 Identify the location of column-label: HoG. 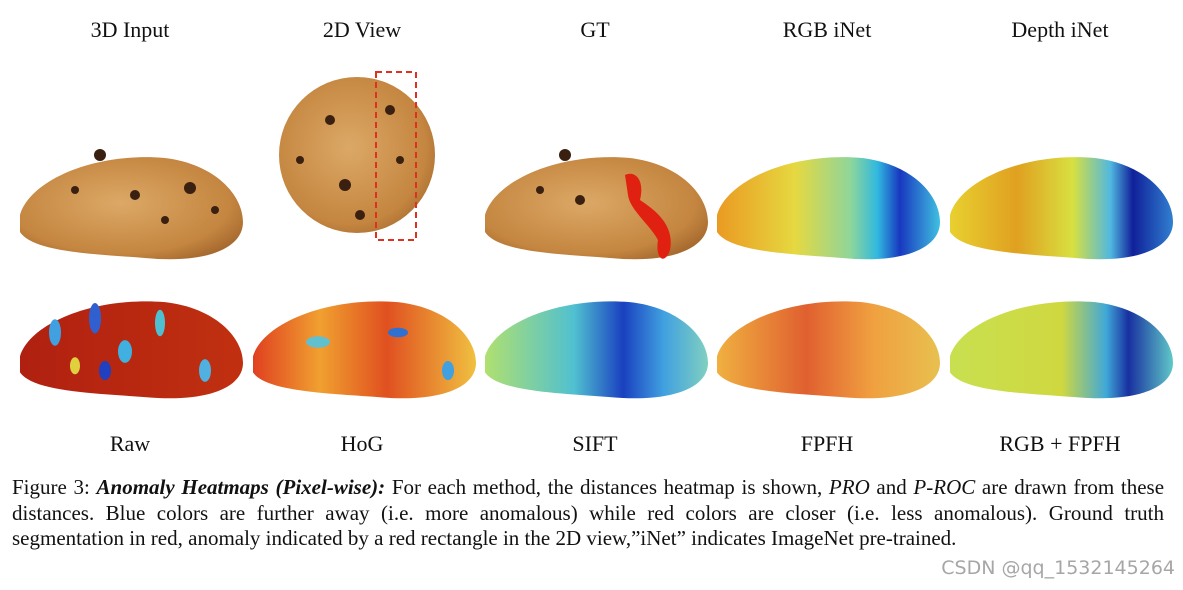
(362, 443).